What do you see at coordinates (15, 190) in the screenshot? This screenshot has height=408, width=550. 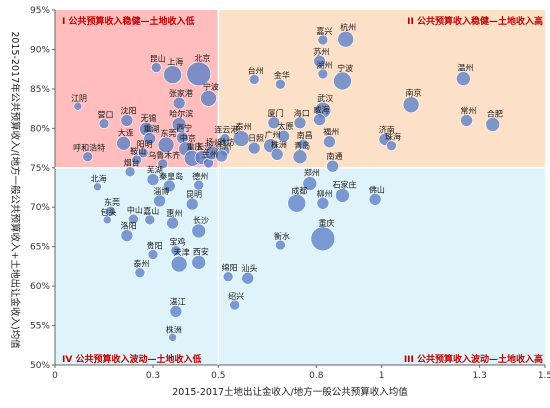 I see `y-axis-title: 2015-2017年公共预算收入/(地方一般公共预算收入+土地出让金收入)均值` at bounding box center [15, 190].